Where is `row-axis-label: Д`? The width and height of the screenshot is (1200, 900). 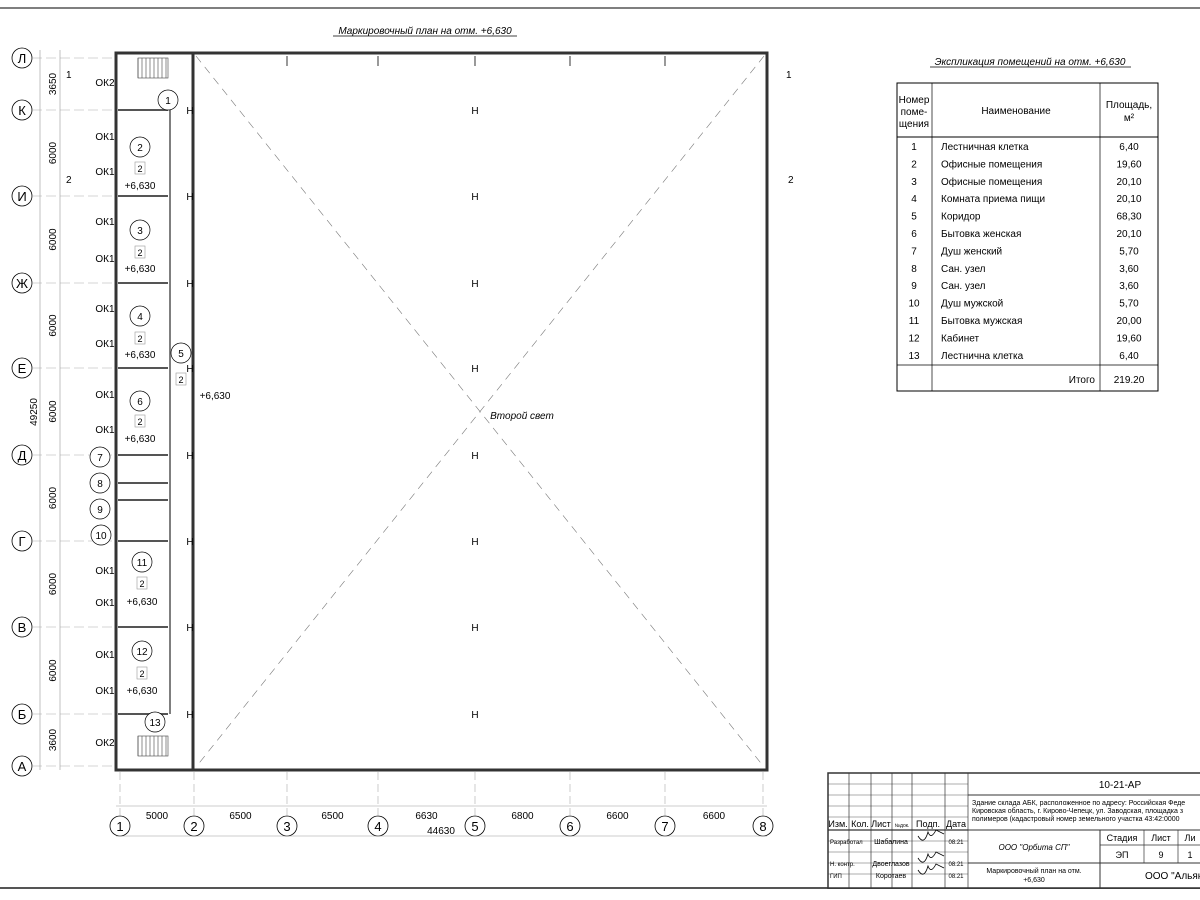
row-axis-label: Д is located at coordinates (22, 455).